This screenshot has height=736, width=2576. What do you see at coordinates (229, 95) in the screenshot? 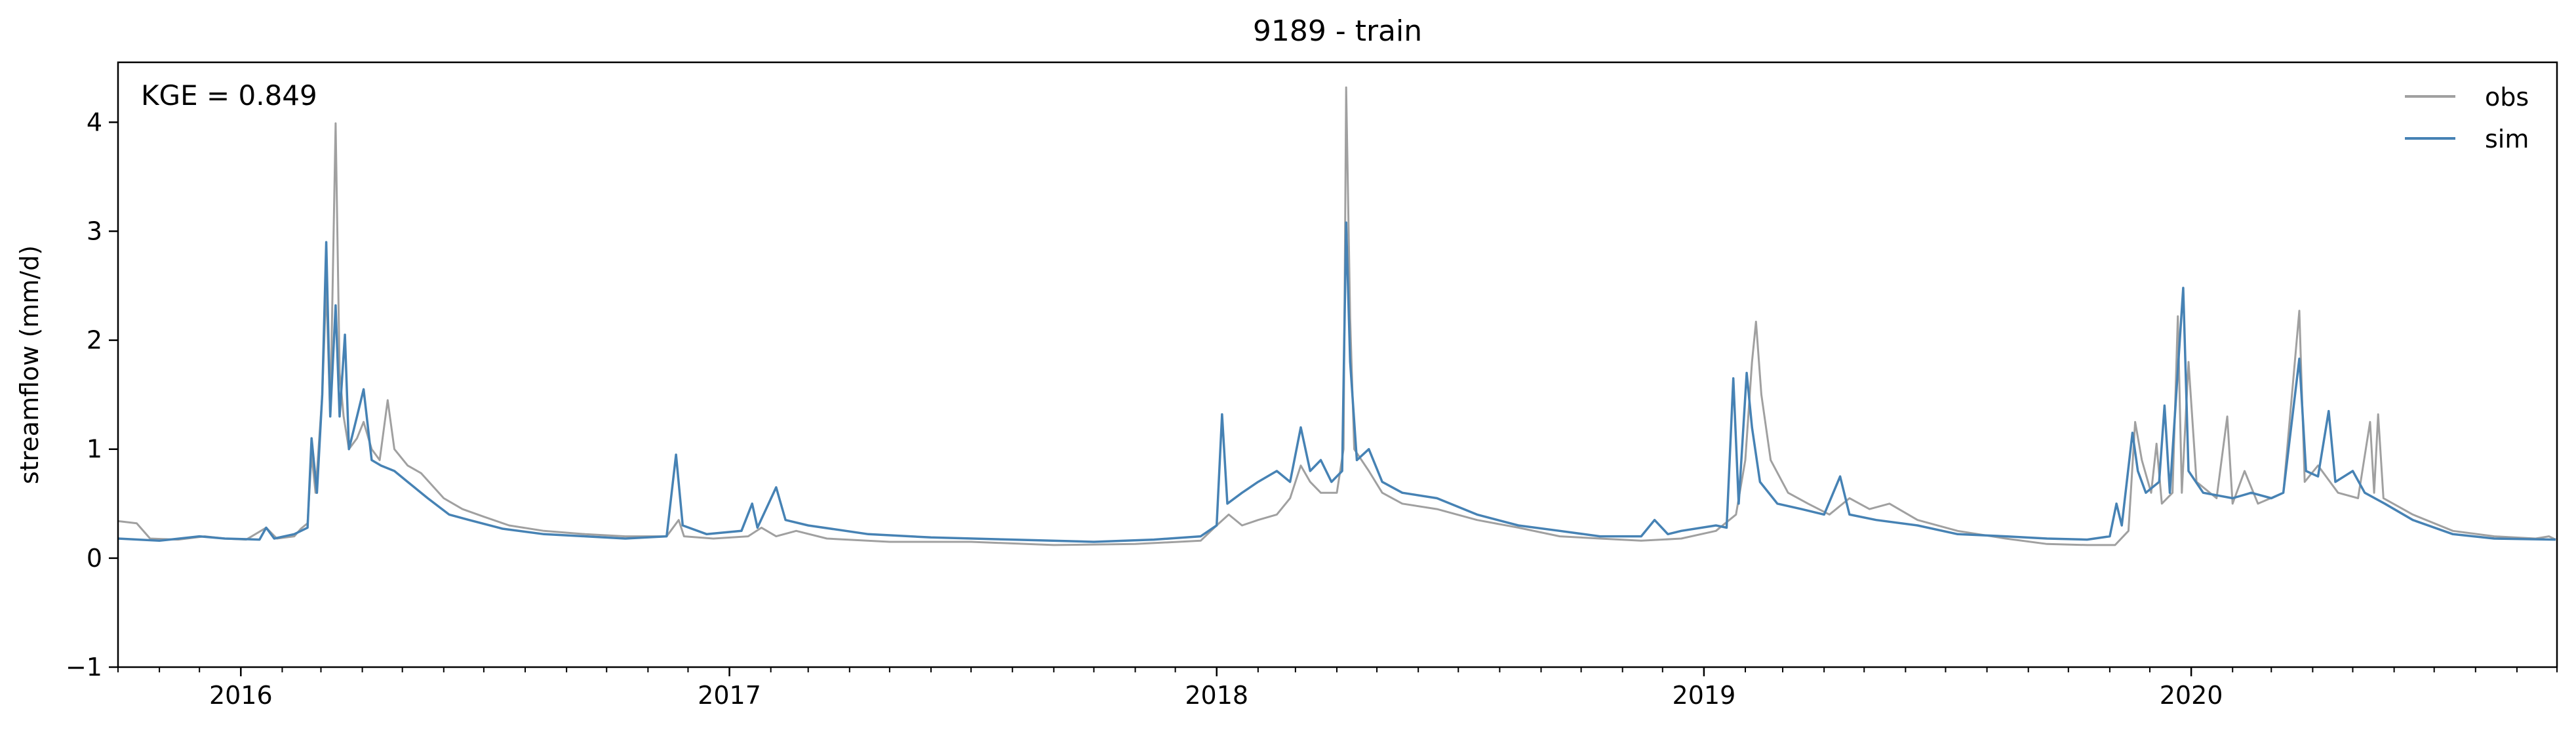
I see `kge-annotation: KGE = 0.849` at bounding box center [229, 95].